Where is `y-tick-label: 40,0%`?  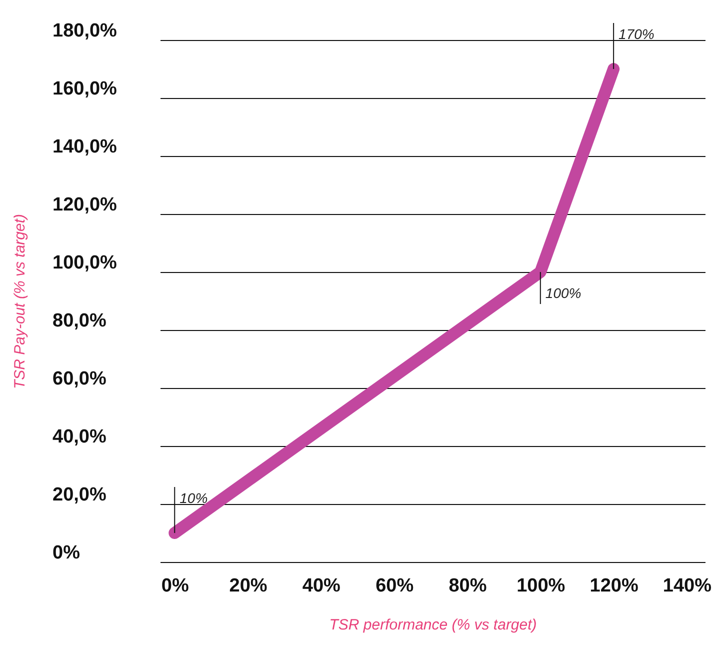
y-tick-label: 40,0% is located at coordinates (79, 437).